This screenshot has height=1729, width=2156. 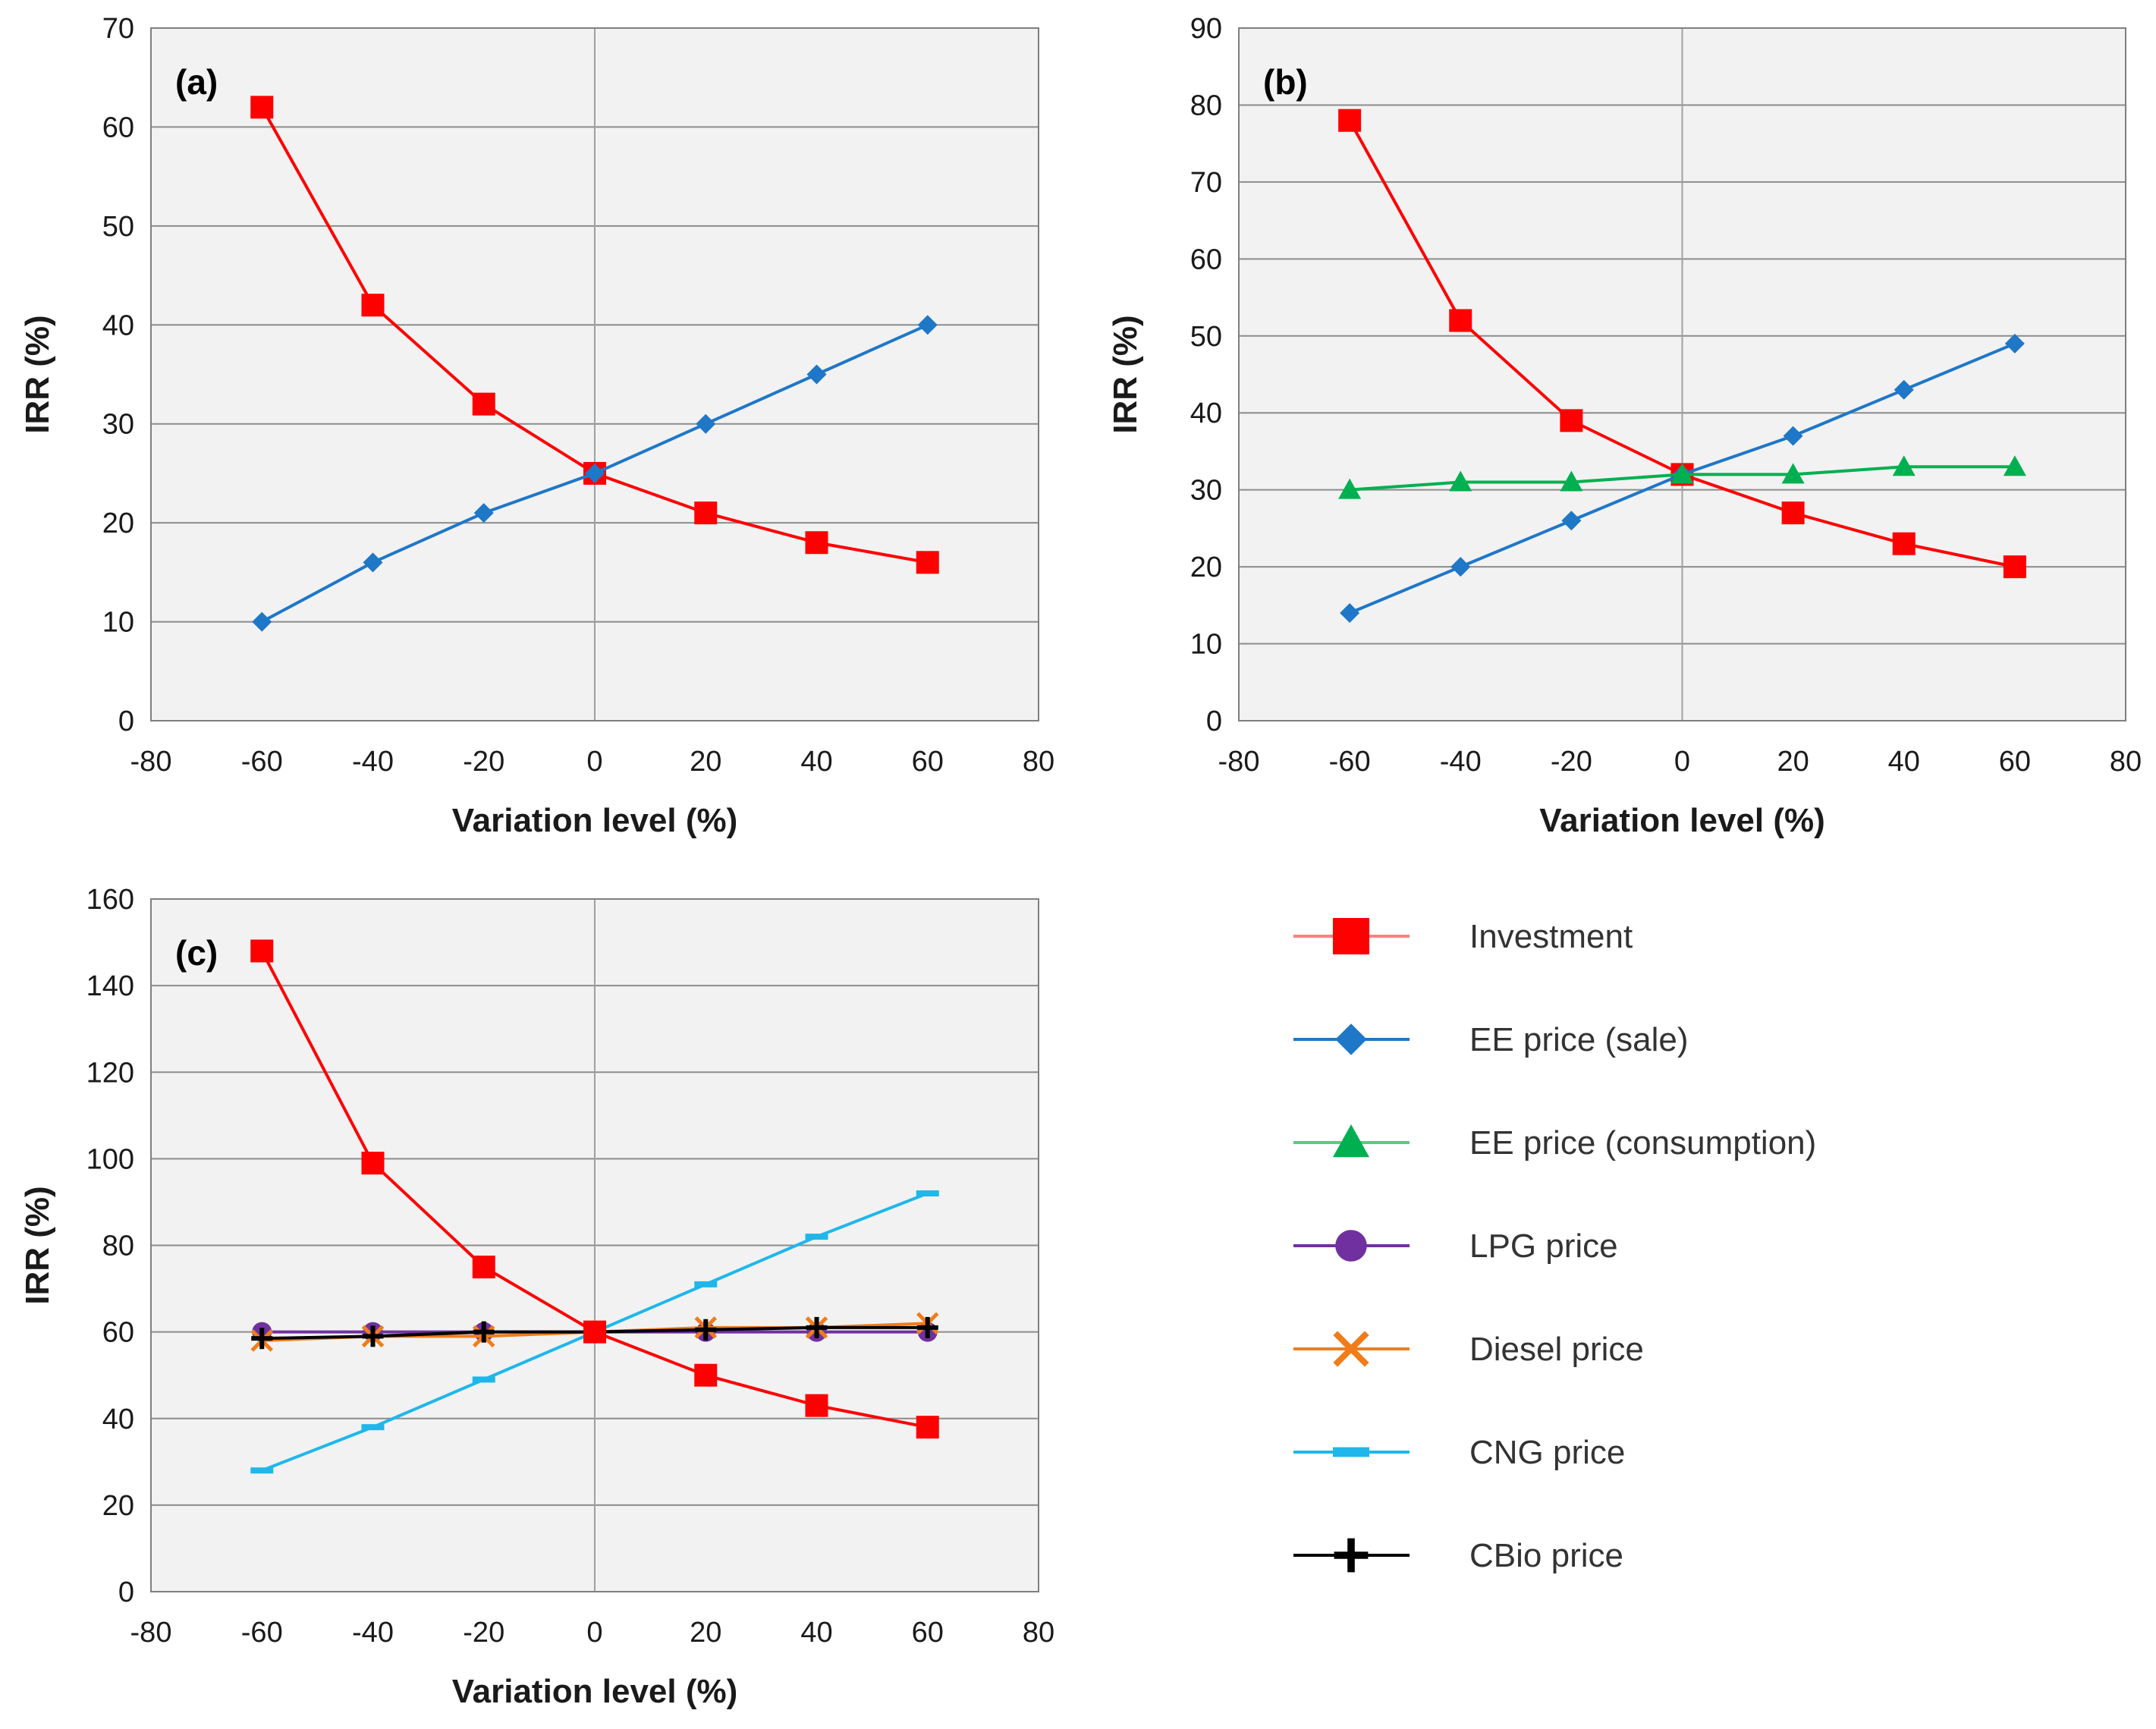 What do you see at coordinates (1351, 1556) in the screenshot?
I see `legend-marker-cbio` at bounding box center [1351, 1556].